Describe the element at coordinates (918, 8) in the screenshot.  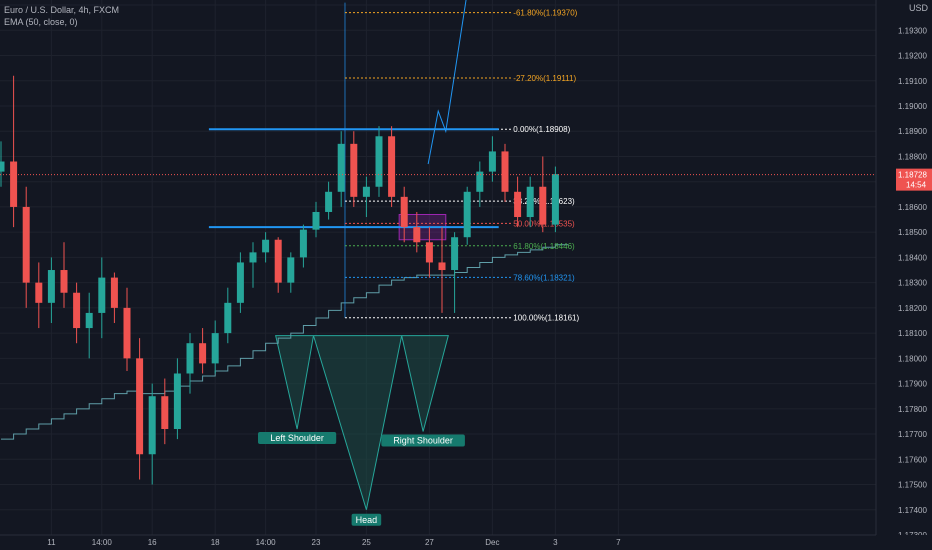
I see `currency-label: USD` at that location.